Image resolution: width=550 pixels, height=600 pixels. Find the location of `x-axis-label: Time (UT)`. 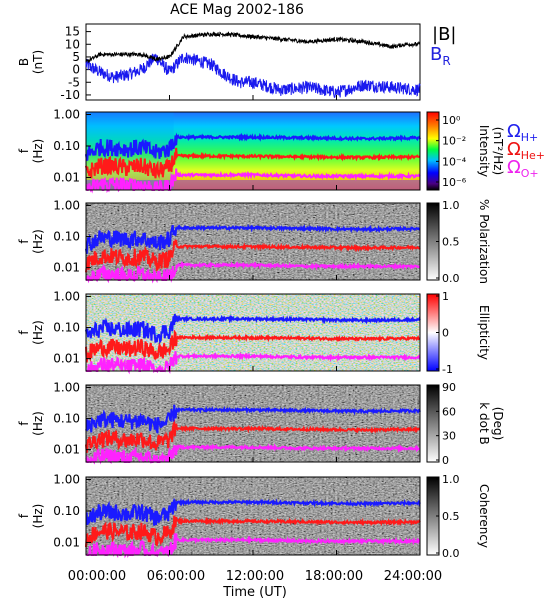

x-axis-label: Time (UT) is located at coordinates (254, 592).